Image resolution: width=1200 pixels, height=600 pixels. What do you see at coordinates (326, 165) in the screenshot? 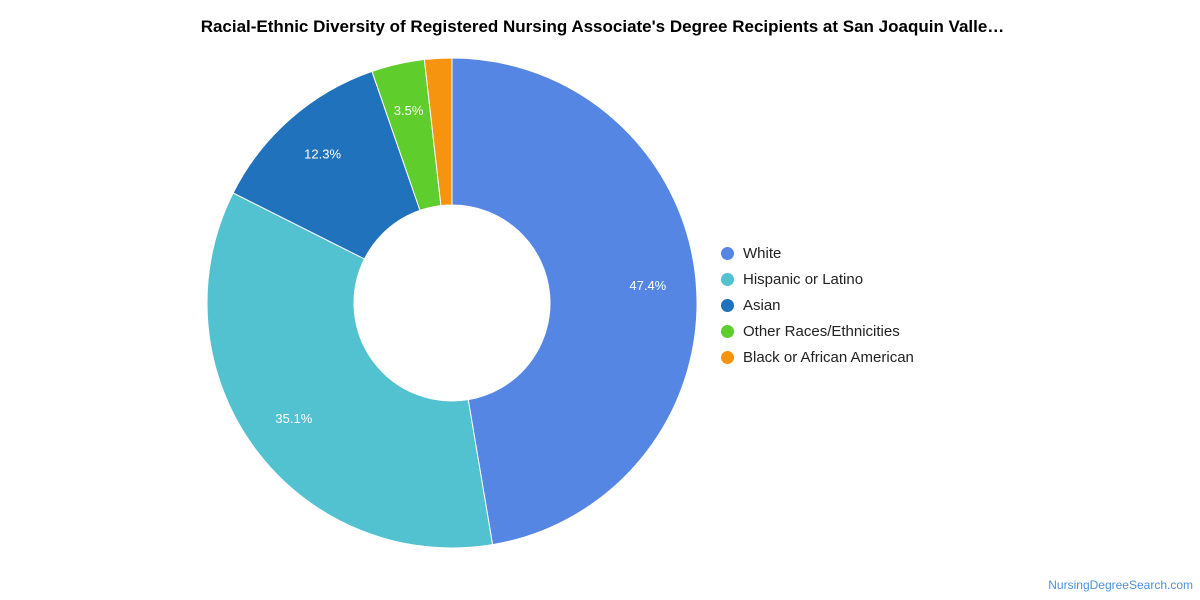
I see `slice-asian` at bounding box center [326, 165].